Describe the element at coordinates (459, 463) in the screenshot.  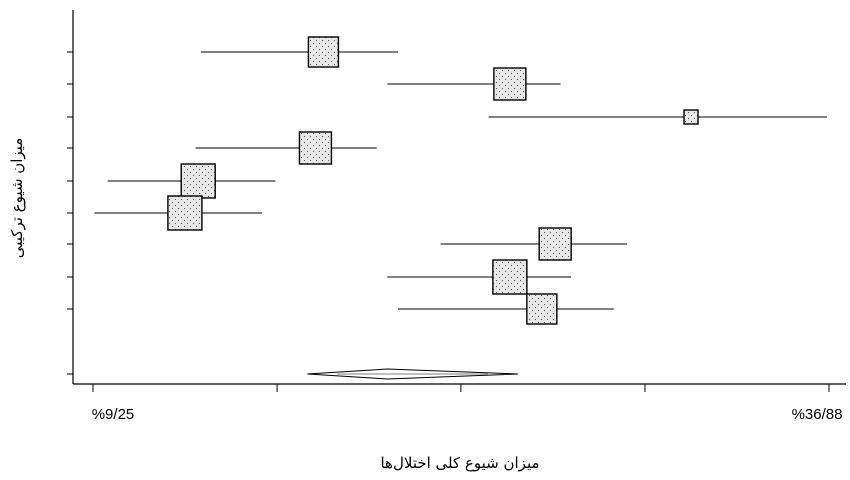
I see `x-axis-title: میزان شیوع کلی اختلال‌ها` at that location.